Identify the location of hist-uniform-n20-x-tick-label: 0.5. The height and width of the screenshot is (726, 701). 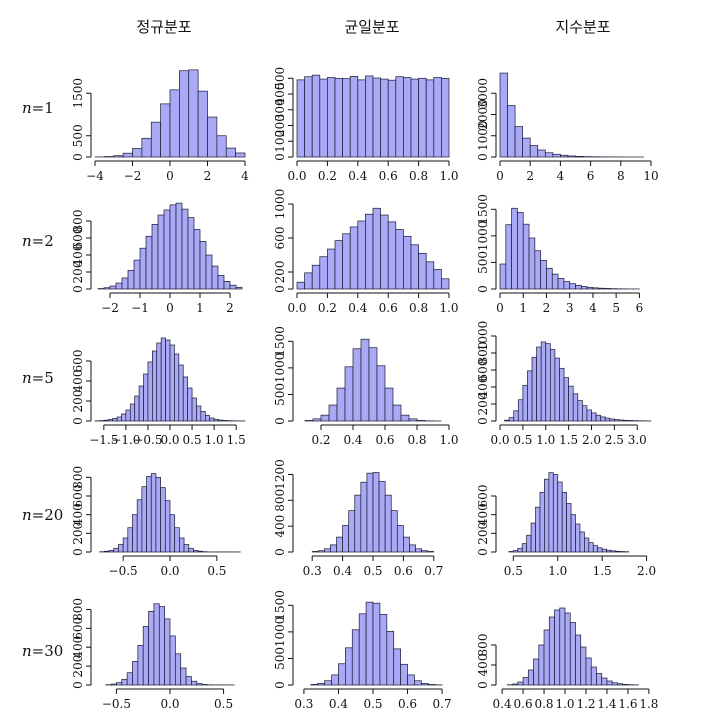
(372, 571).